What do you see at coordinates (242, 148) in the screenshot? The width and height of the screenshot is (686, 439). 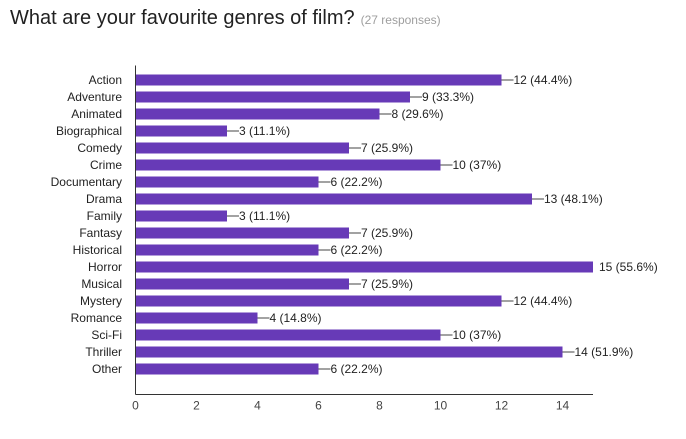 I see `bar-comedy` at bounding box center [242, 148].